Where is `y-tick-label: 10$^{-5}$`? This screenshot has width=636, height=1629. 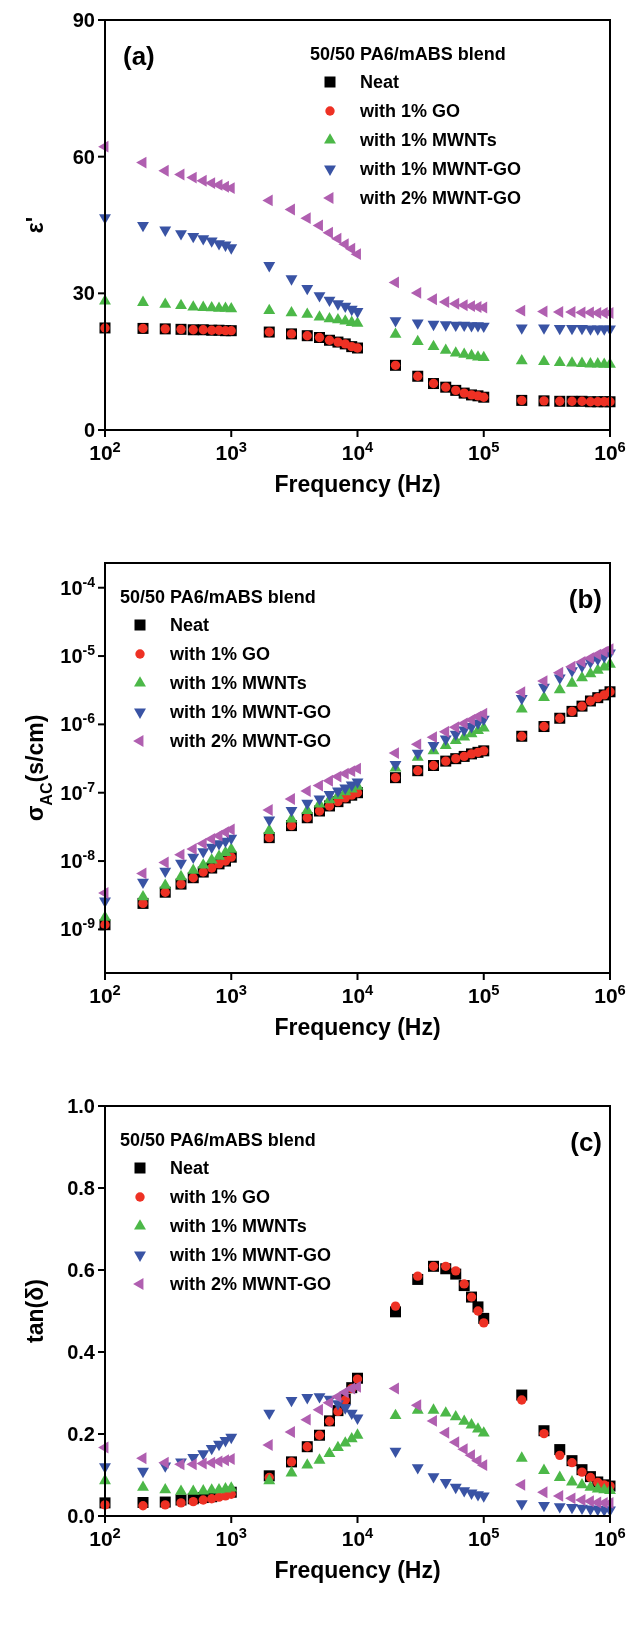
y-tick-label: 10$^{-5}$ is located at coordinates (78, 655).